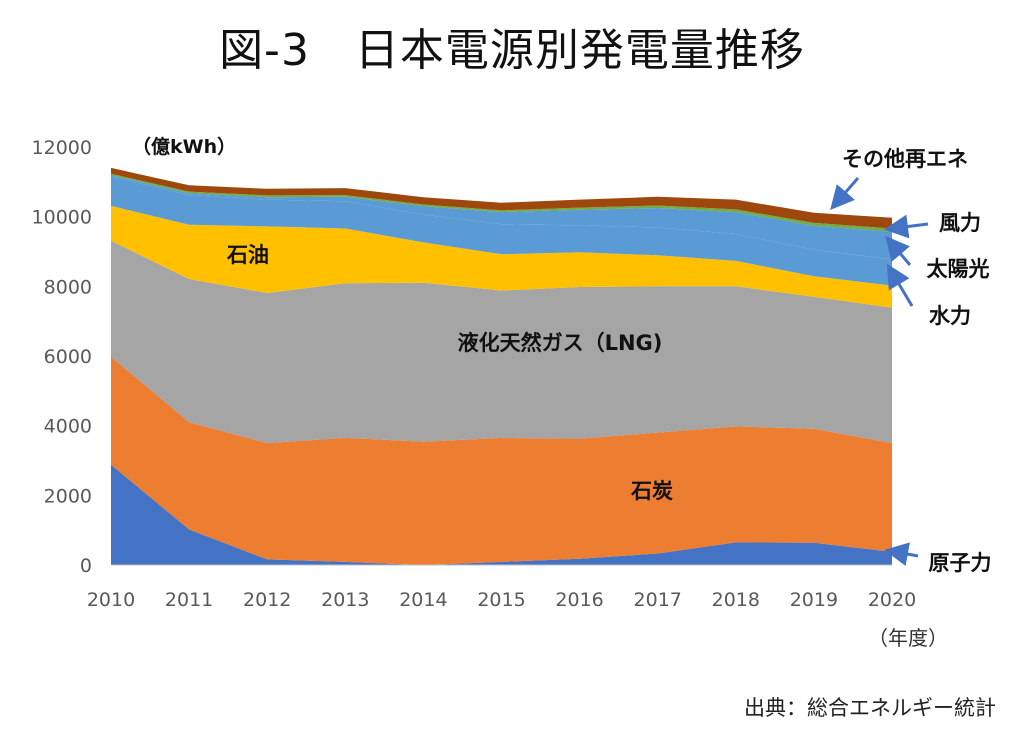 Image resolution: width=1024 pixels, height=738 pixels. What do you see at coordinates (901, 554) in the screenshot?
I see `arrow-nuclear` at bounding box center [901, 554].